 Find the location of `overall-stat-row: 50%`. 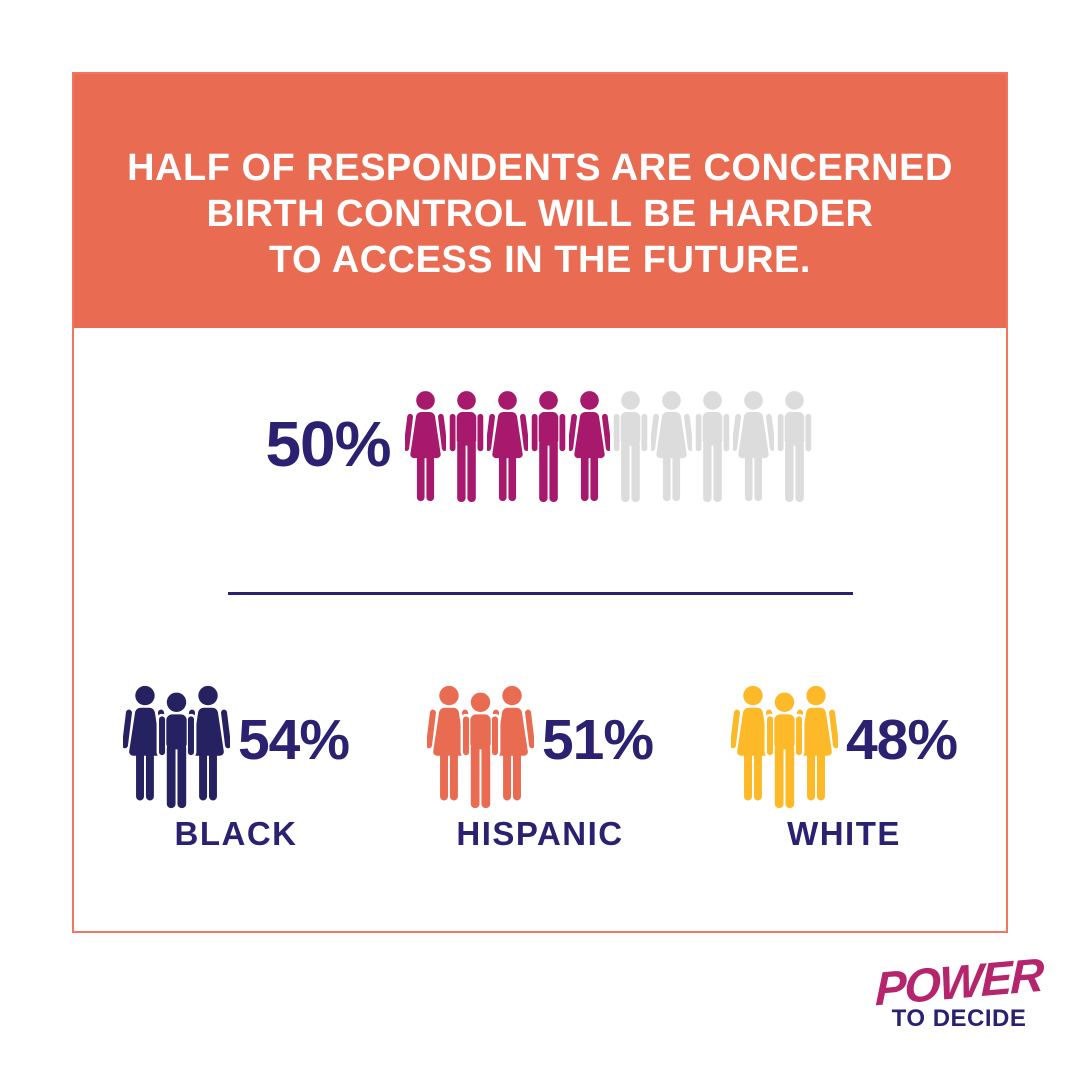

overall-stat-row: 50% is located at coordinates (540, 447).